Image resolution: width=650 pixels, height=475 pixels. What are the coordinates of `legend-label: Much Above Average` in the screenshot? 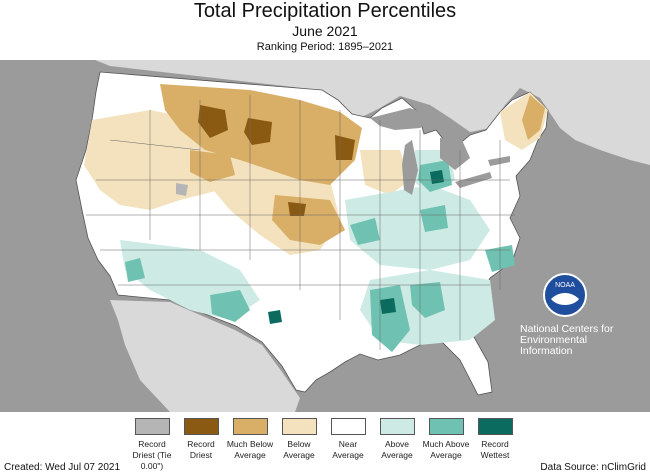 It's located at (446, 449).